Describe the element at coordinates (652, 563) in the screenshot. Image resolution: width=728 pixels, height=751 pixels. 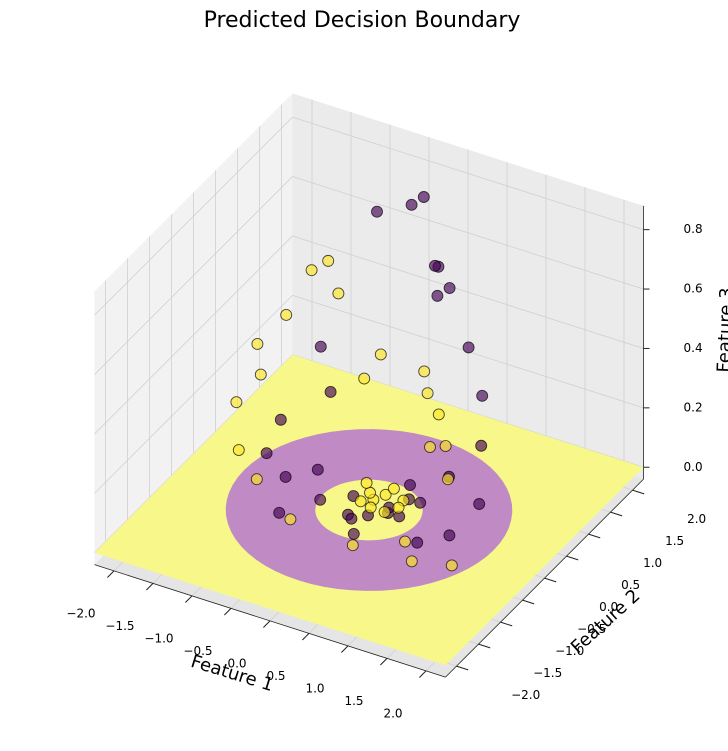
I see `y-tick-label: 1.0` at that location.